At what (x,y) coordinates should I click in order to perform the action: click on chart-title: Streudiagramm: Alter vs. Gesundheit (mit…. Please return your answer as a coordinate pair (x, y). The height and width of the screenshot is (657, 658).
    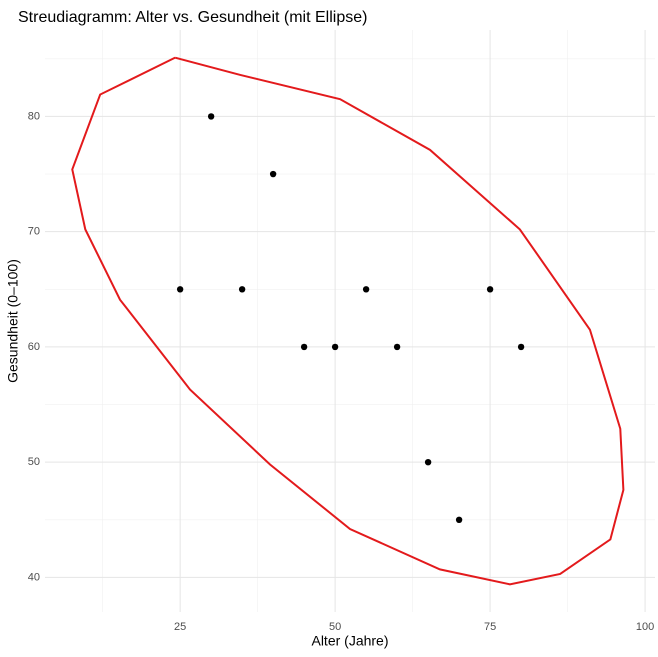
    Looking at the image, I should click on (192, 17).